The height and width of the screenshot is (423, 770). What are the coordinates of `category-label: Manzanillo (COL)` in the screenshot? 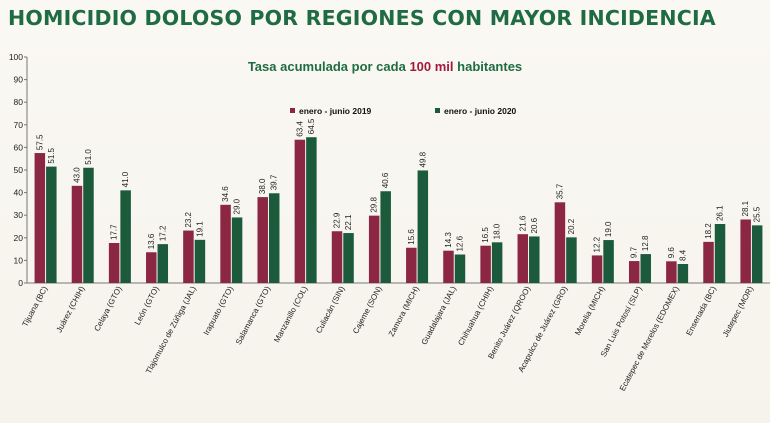 It's located at (290, 313).